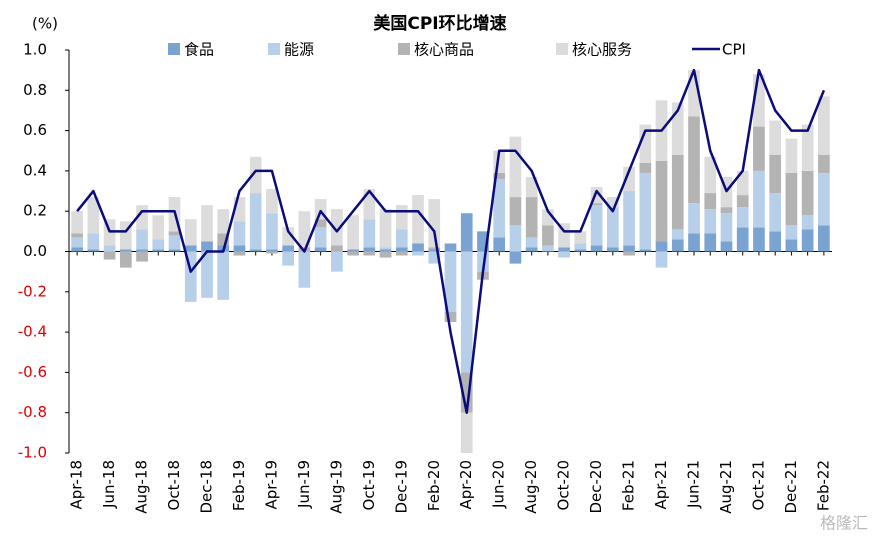  What do you see at coordinates (661, 485) in the screenshot?
I see `x-tick-label: Apr-21` at bounding box center [661, 485].